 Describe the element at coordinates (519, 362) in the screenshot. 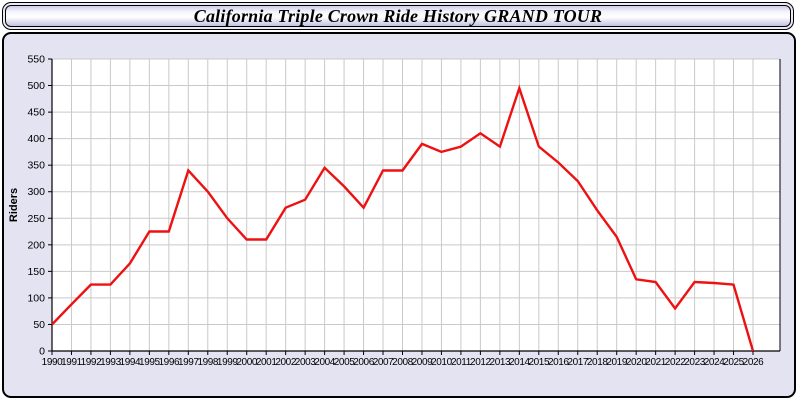

I see `x-tick-label: 2014` at that location.